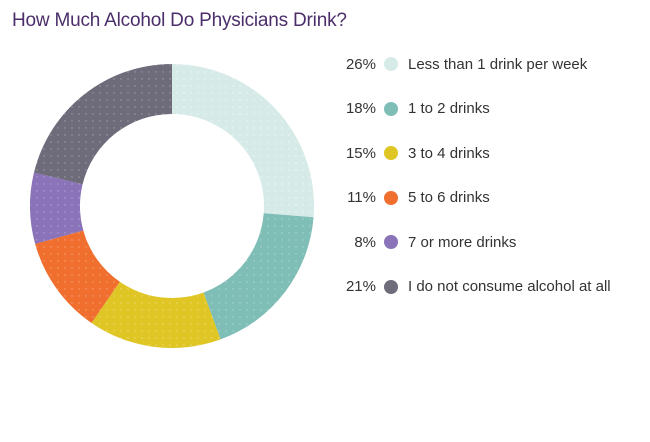 This screenshot has height=442, width=650. I want to click on legend-value: 18%, so click(360, 108).